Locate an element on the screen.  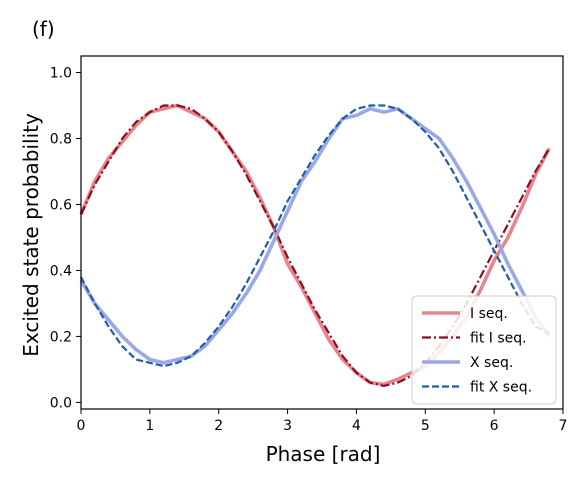
x-tick-label: 2 is located at coordinates (218, 426).